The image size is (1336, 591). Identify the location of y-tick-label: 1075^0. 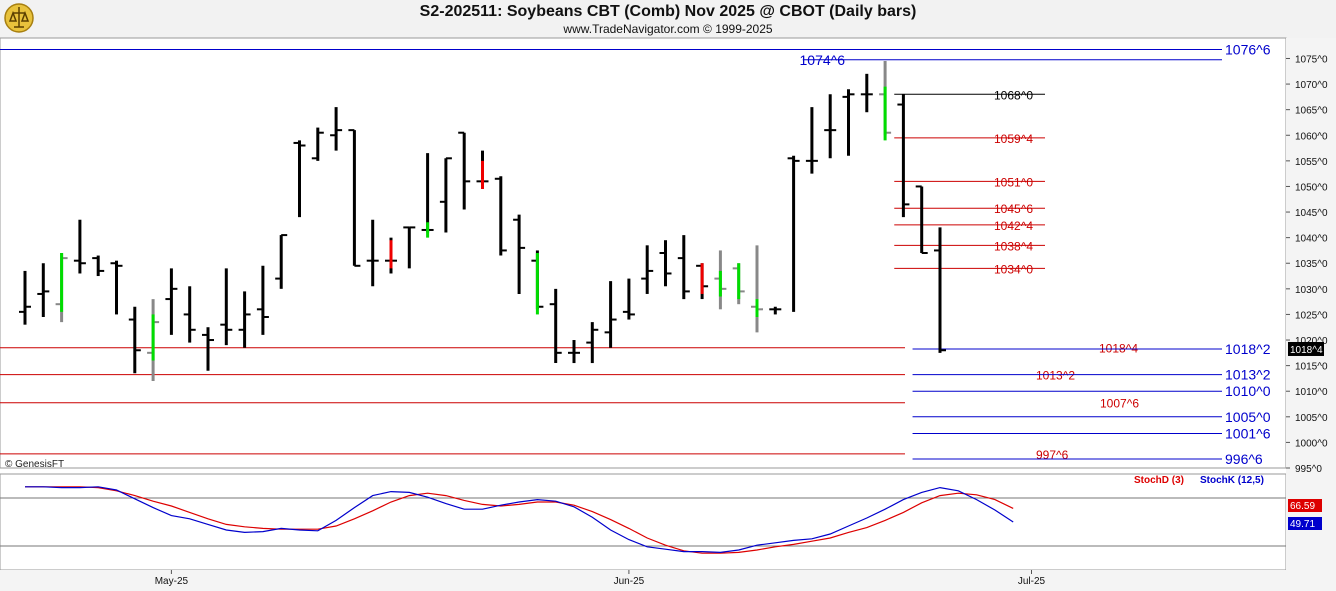
(1311, 59).